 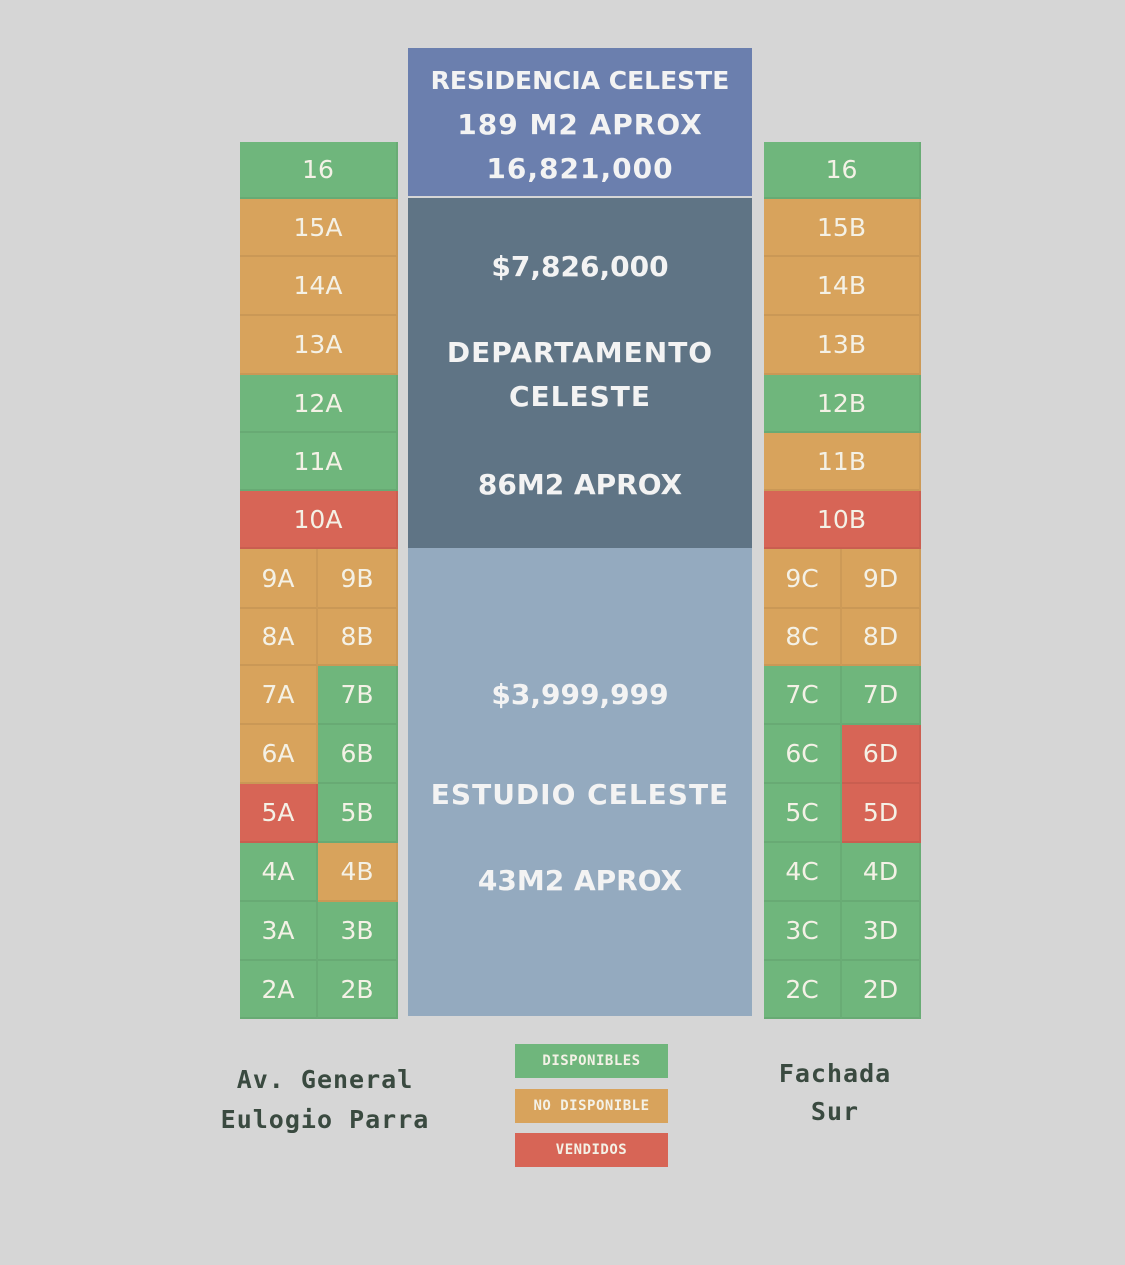 I want to click on departamento-price: $7,826,000, so click(x=580, y=266).